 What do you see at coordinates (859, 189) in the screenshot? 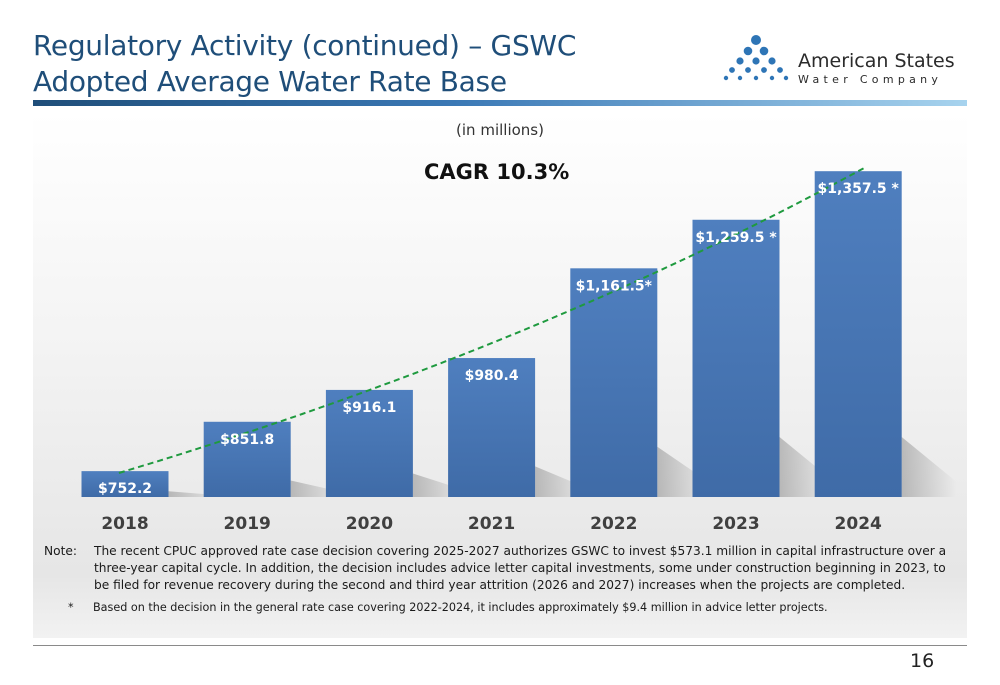
I see `bar-value-label: $1,357.5 *` at bounding box center [859, 189].